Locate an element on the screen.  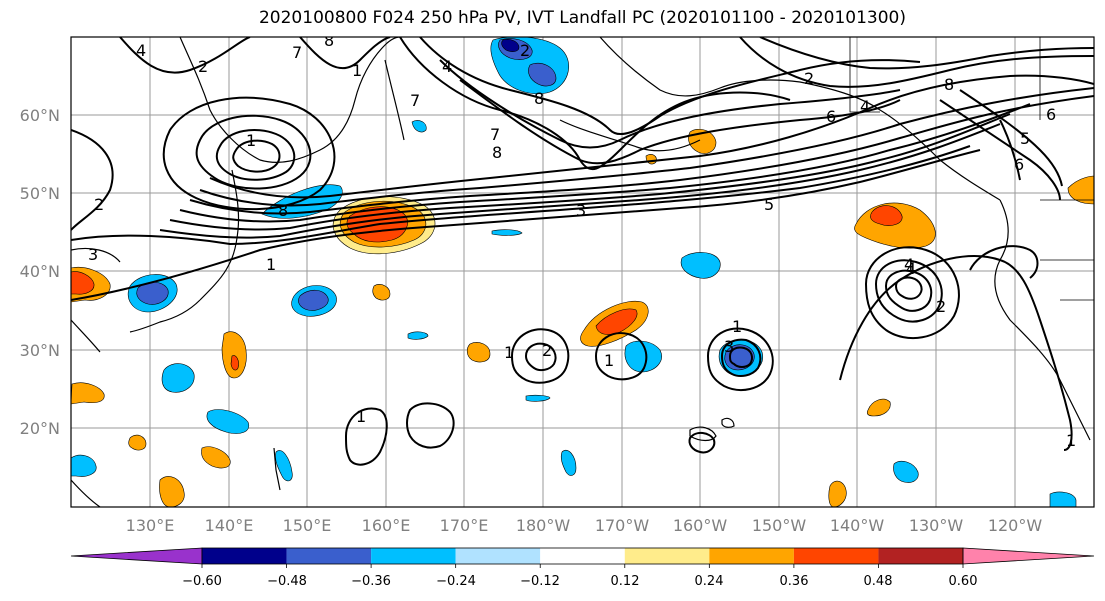
lon-label: 150°E is located at coordinates (307, 525).